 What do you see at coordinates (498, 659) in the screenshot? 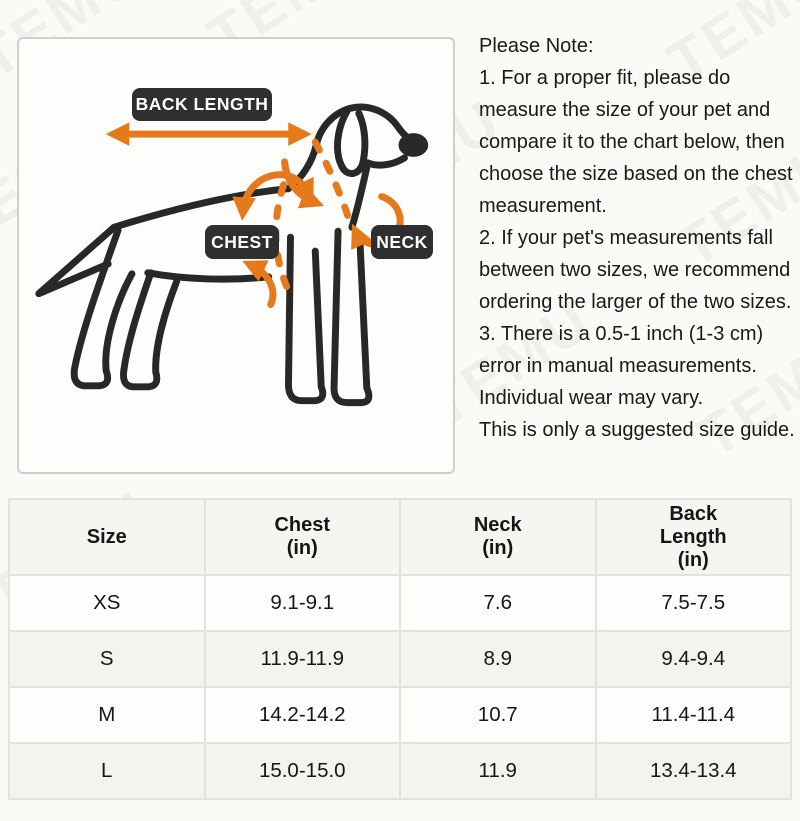
I see `cell-neck: 8.9` at bounding box center [498, 659].